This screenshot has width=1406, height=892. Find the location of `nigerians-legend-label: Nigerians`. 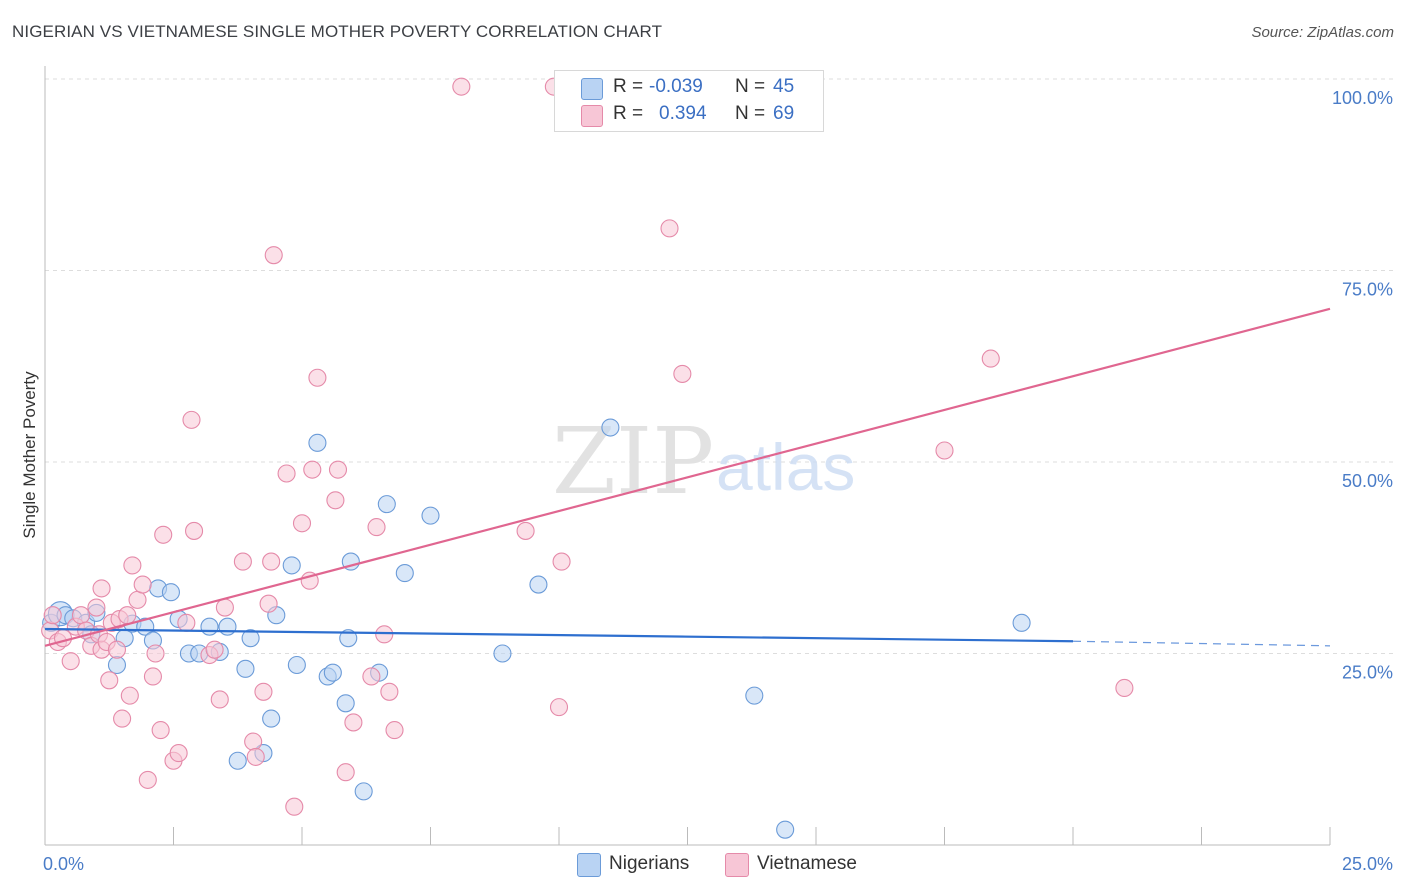

nigerians-legend-label: Nigerians is located at coordinates (649, 863).